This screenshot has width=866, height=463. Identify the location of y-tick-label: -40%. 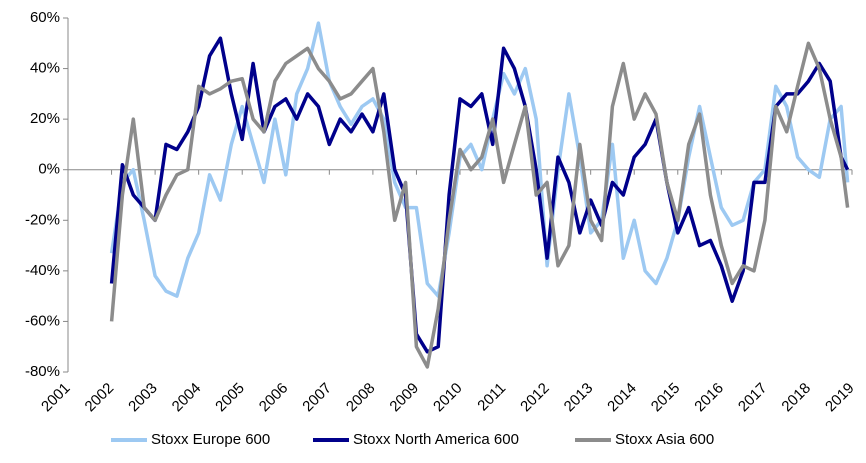
(42, 270).